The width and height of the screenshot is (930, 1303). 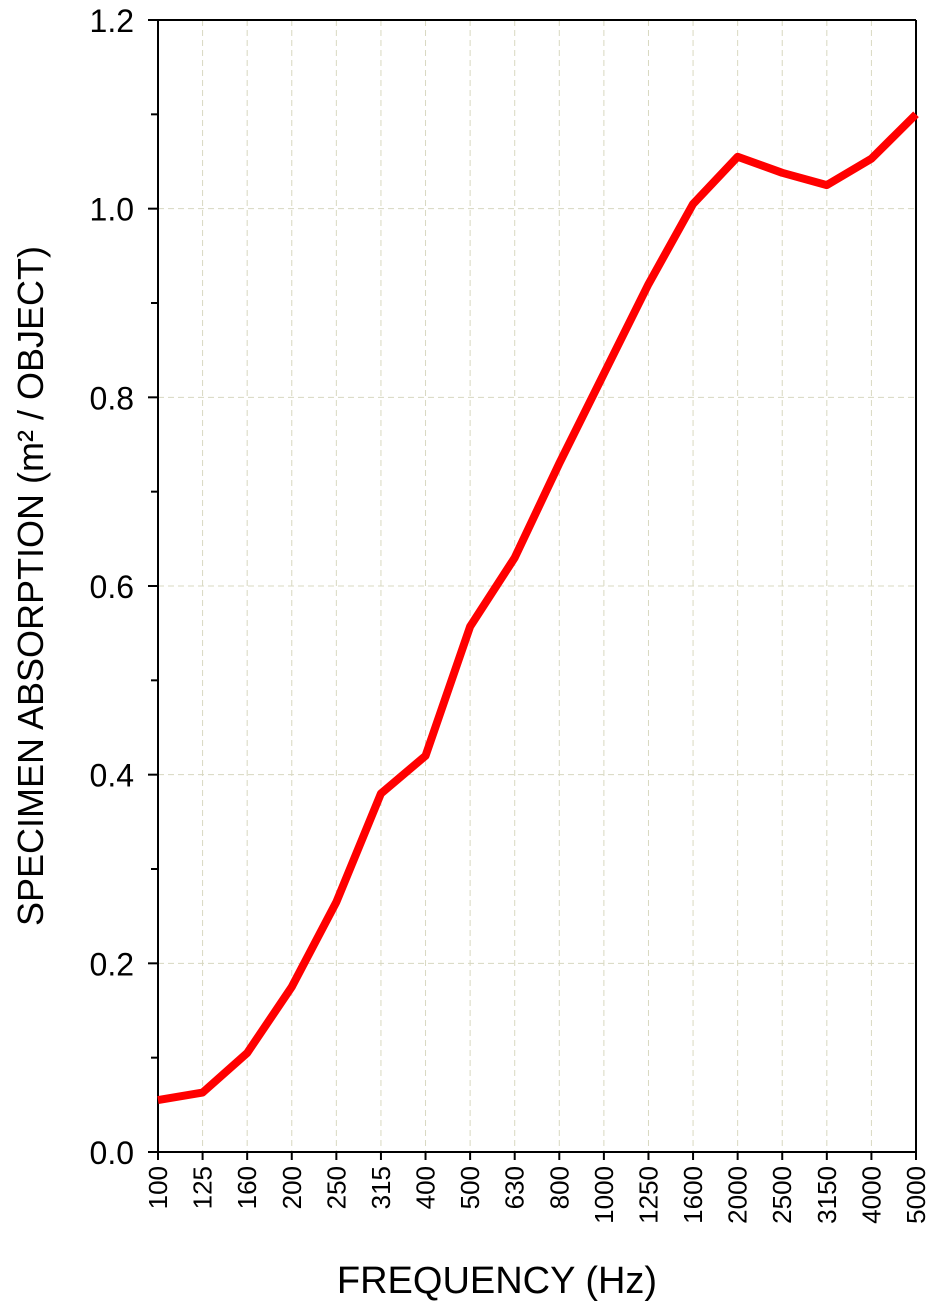 I want to click on x-axis-label: FREQUENCY (Hz), so click(x=497, y=1281).